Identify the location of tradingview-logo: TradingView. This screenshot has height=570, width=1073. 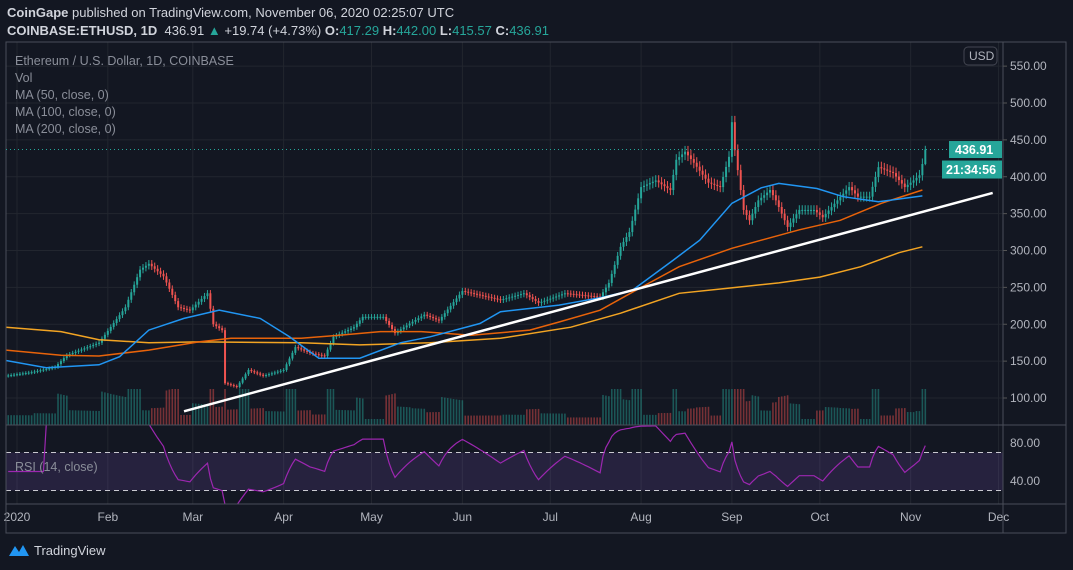
(57, 550).